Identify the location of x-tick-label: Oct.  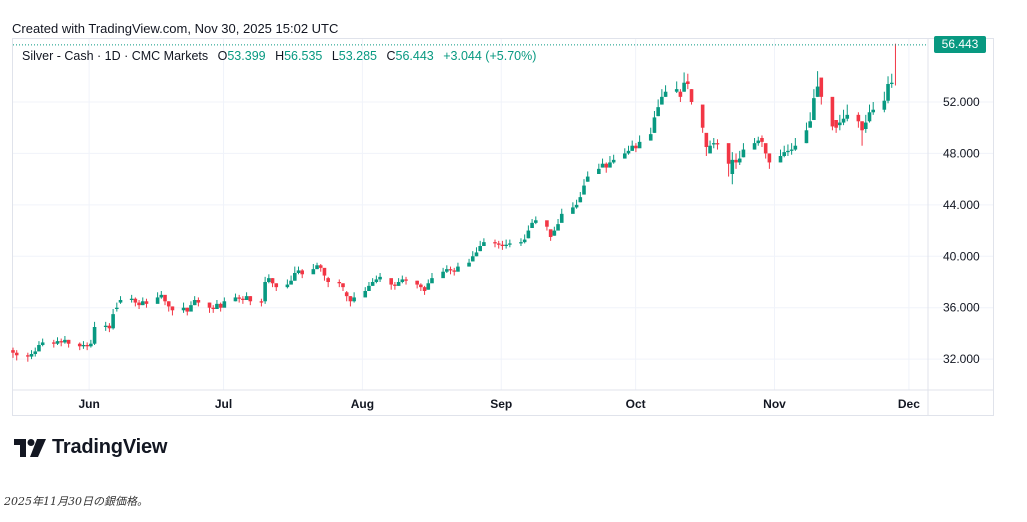
(636, 404).